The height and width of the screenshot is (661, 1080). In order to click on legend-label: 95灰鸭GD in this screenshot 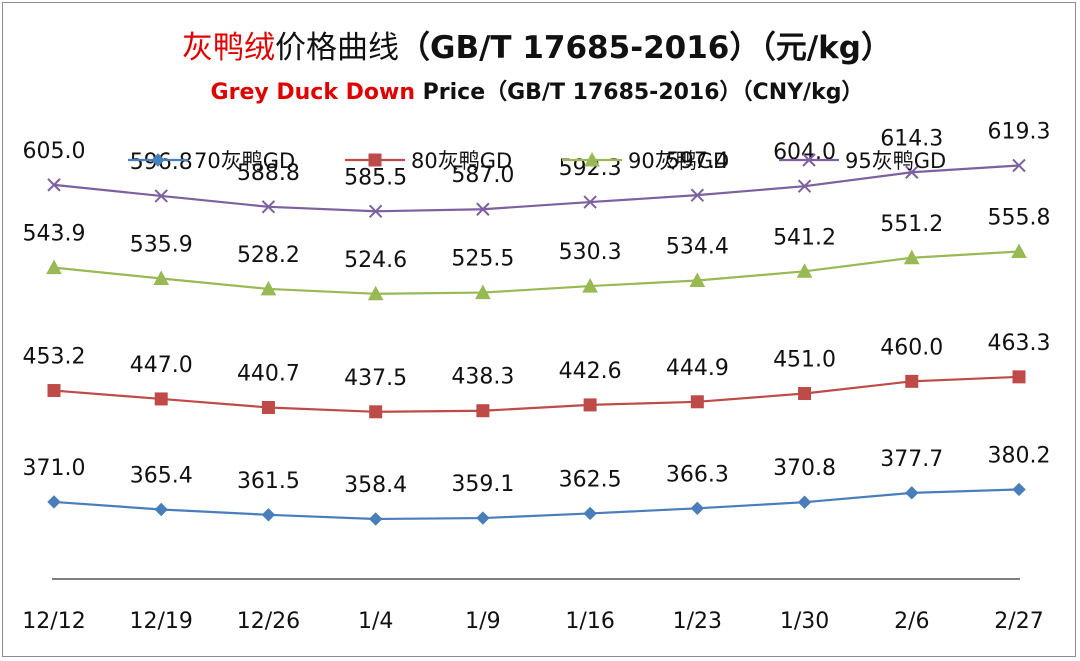, I will do `click(895, 161)`.